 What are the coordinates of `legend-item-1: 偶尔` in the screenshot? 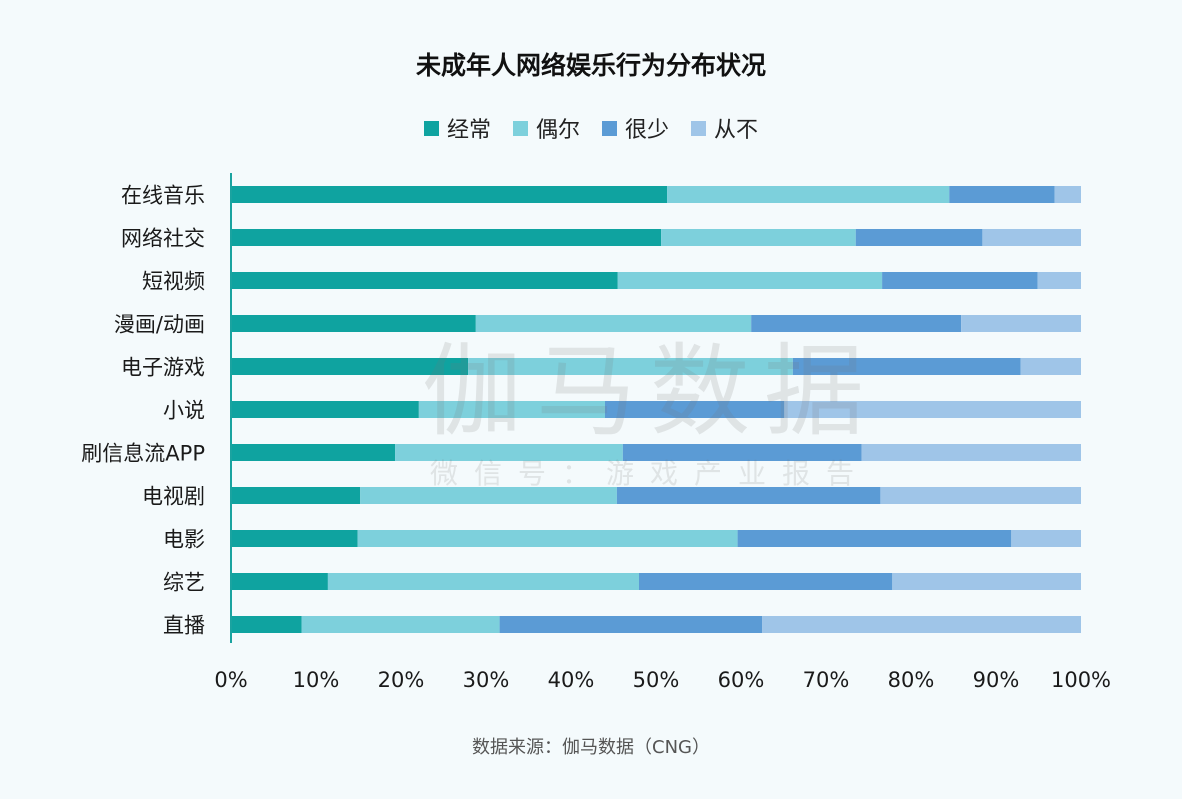 It's located at (546, 128).